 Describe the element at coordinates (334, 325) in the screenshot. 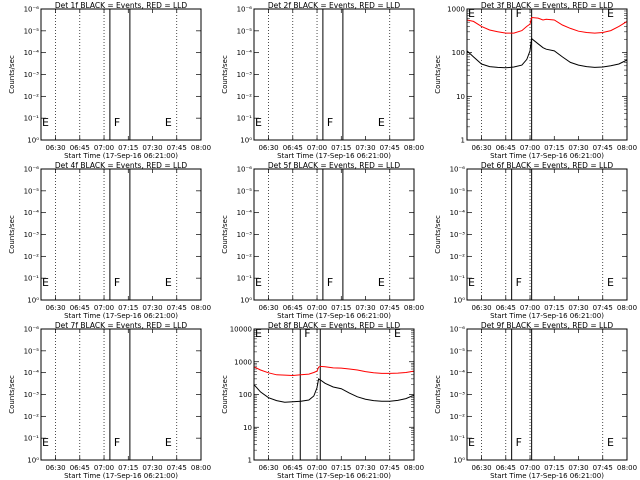

I see `panel-title: Det 8f BLACK = Events, RED = LLD` at that location.